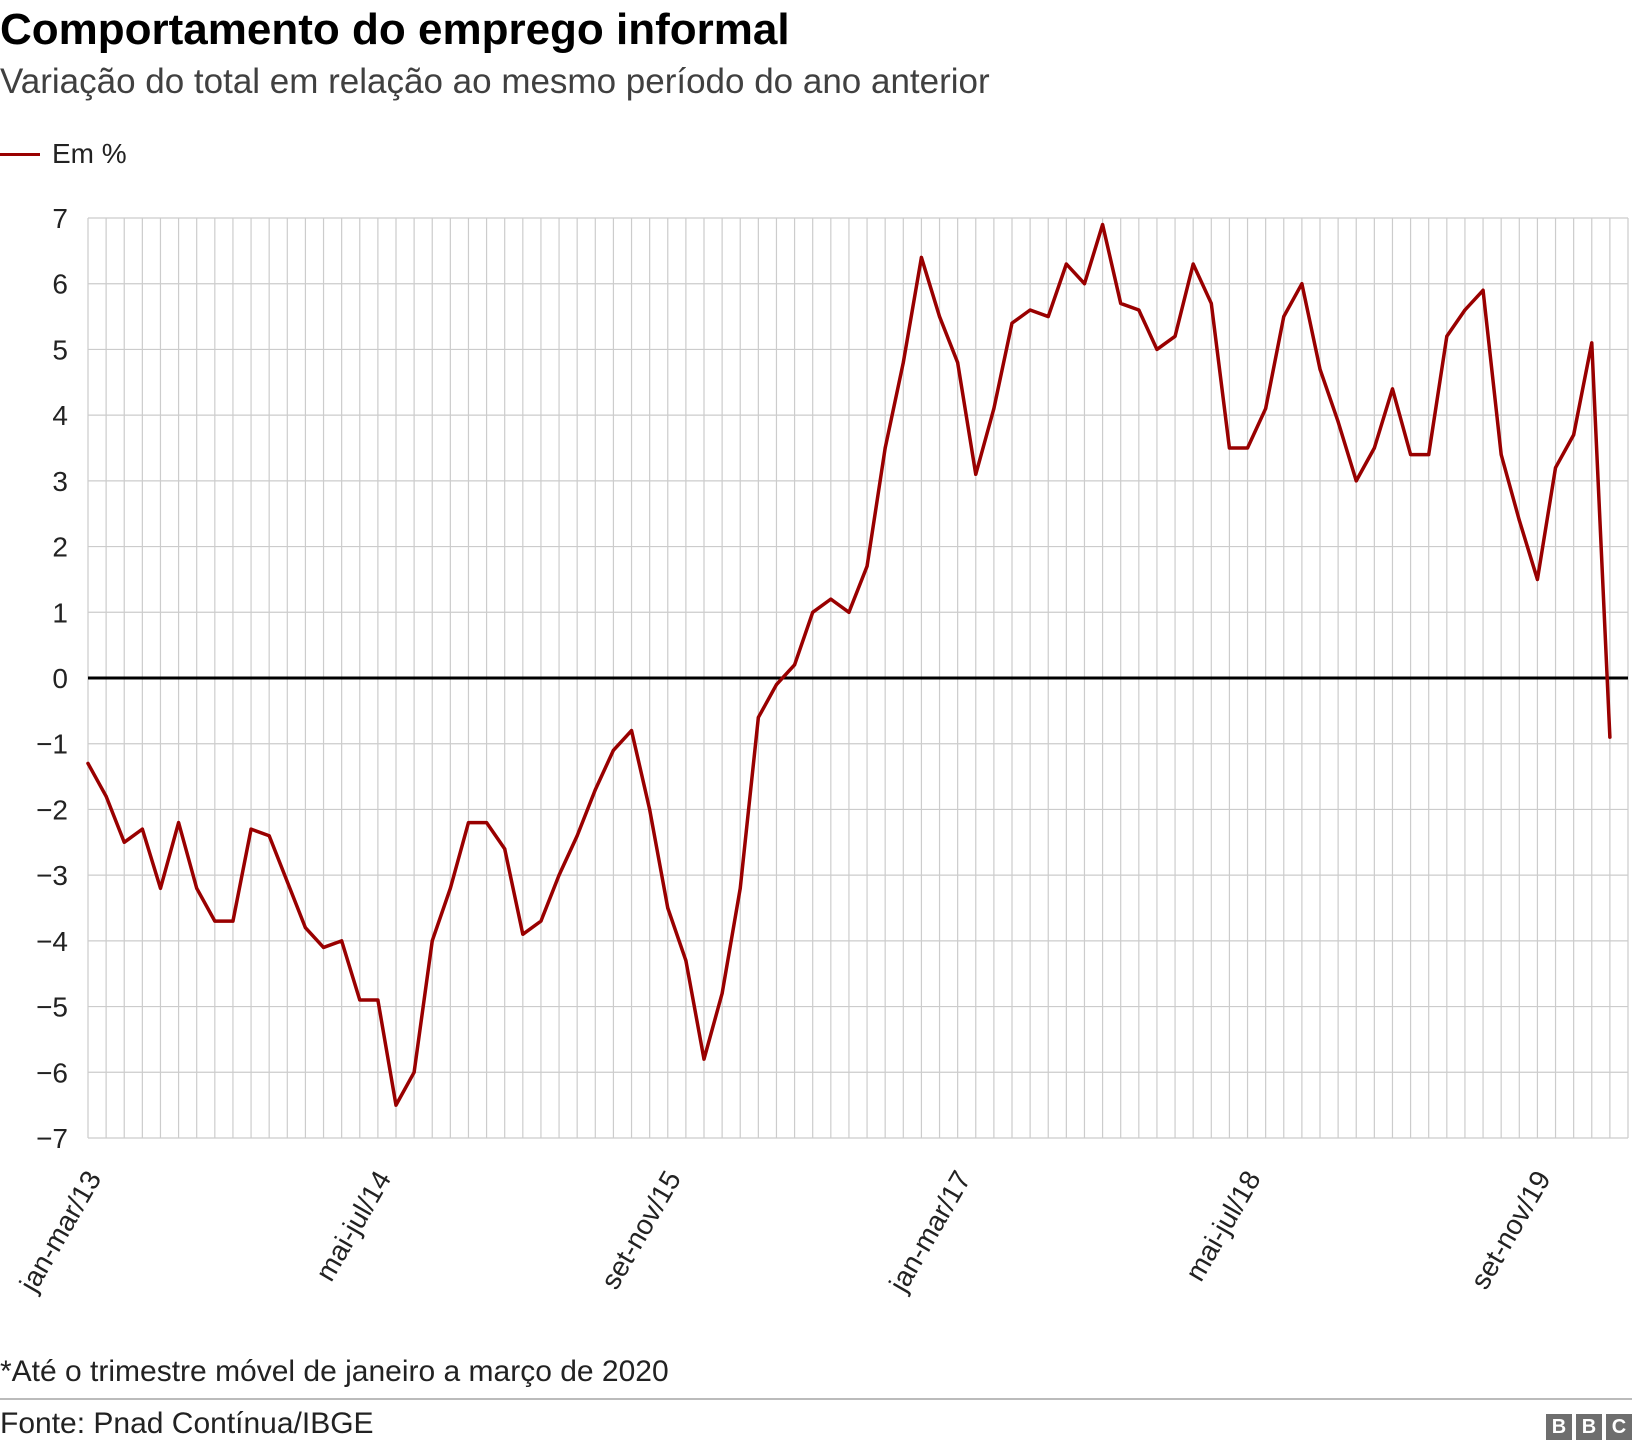 This screenshot has width=1632, height=1452. I want to click on x-tick-label: mai-jul/18, so click(1223, 1226).